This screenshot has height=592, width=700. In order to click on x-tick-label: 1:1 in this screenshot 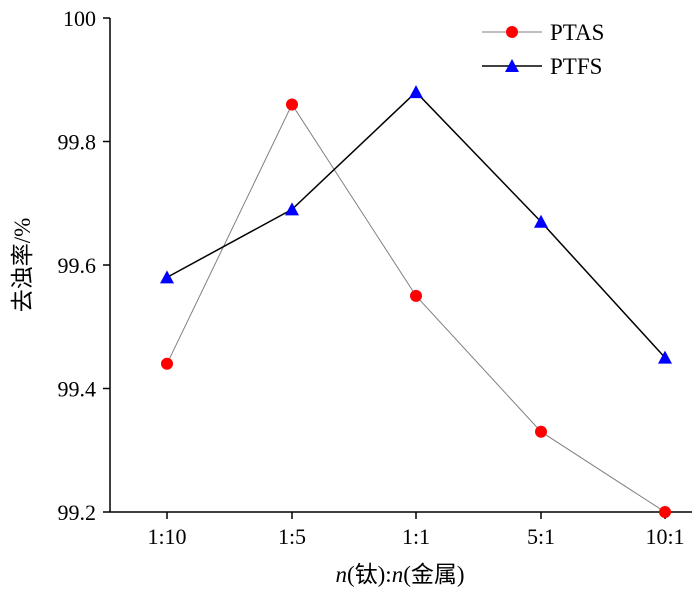, I will do `click(416, 536)`.